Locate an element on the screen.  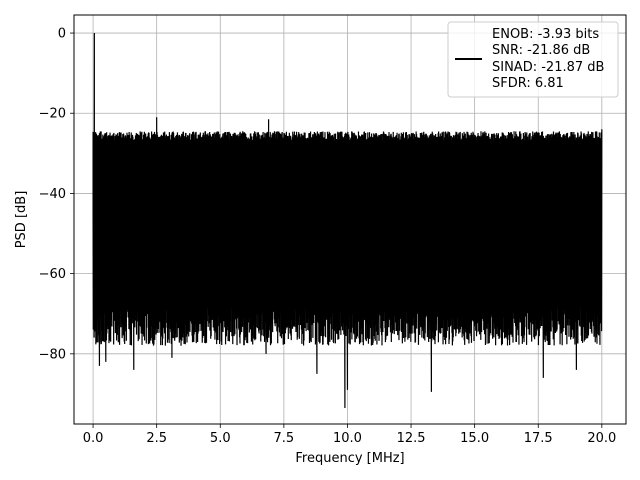
x-axis-ticks: 0.0 2.5 5.0 7.5 10.0 12.5 15.0 17.5 20.0 is located at coordinates (349, 435).